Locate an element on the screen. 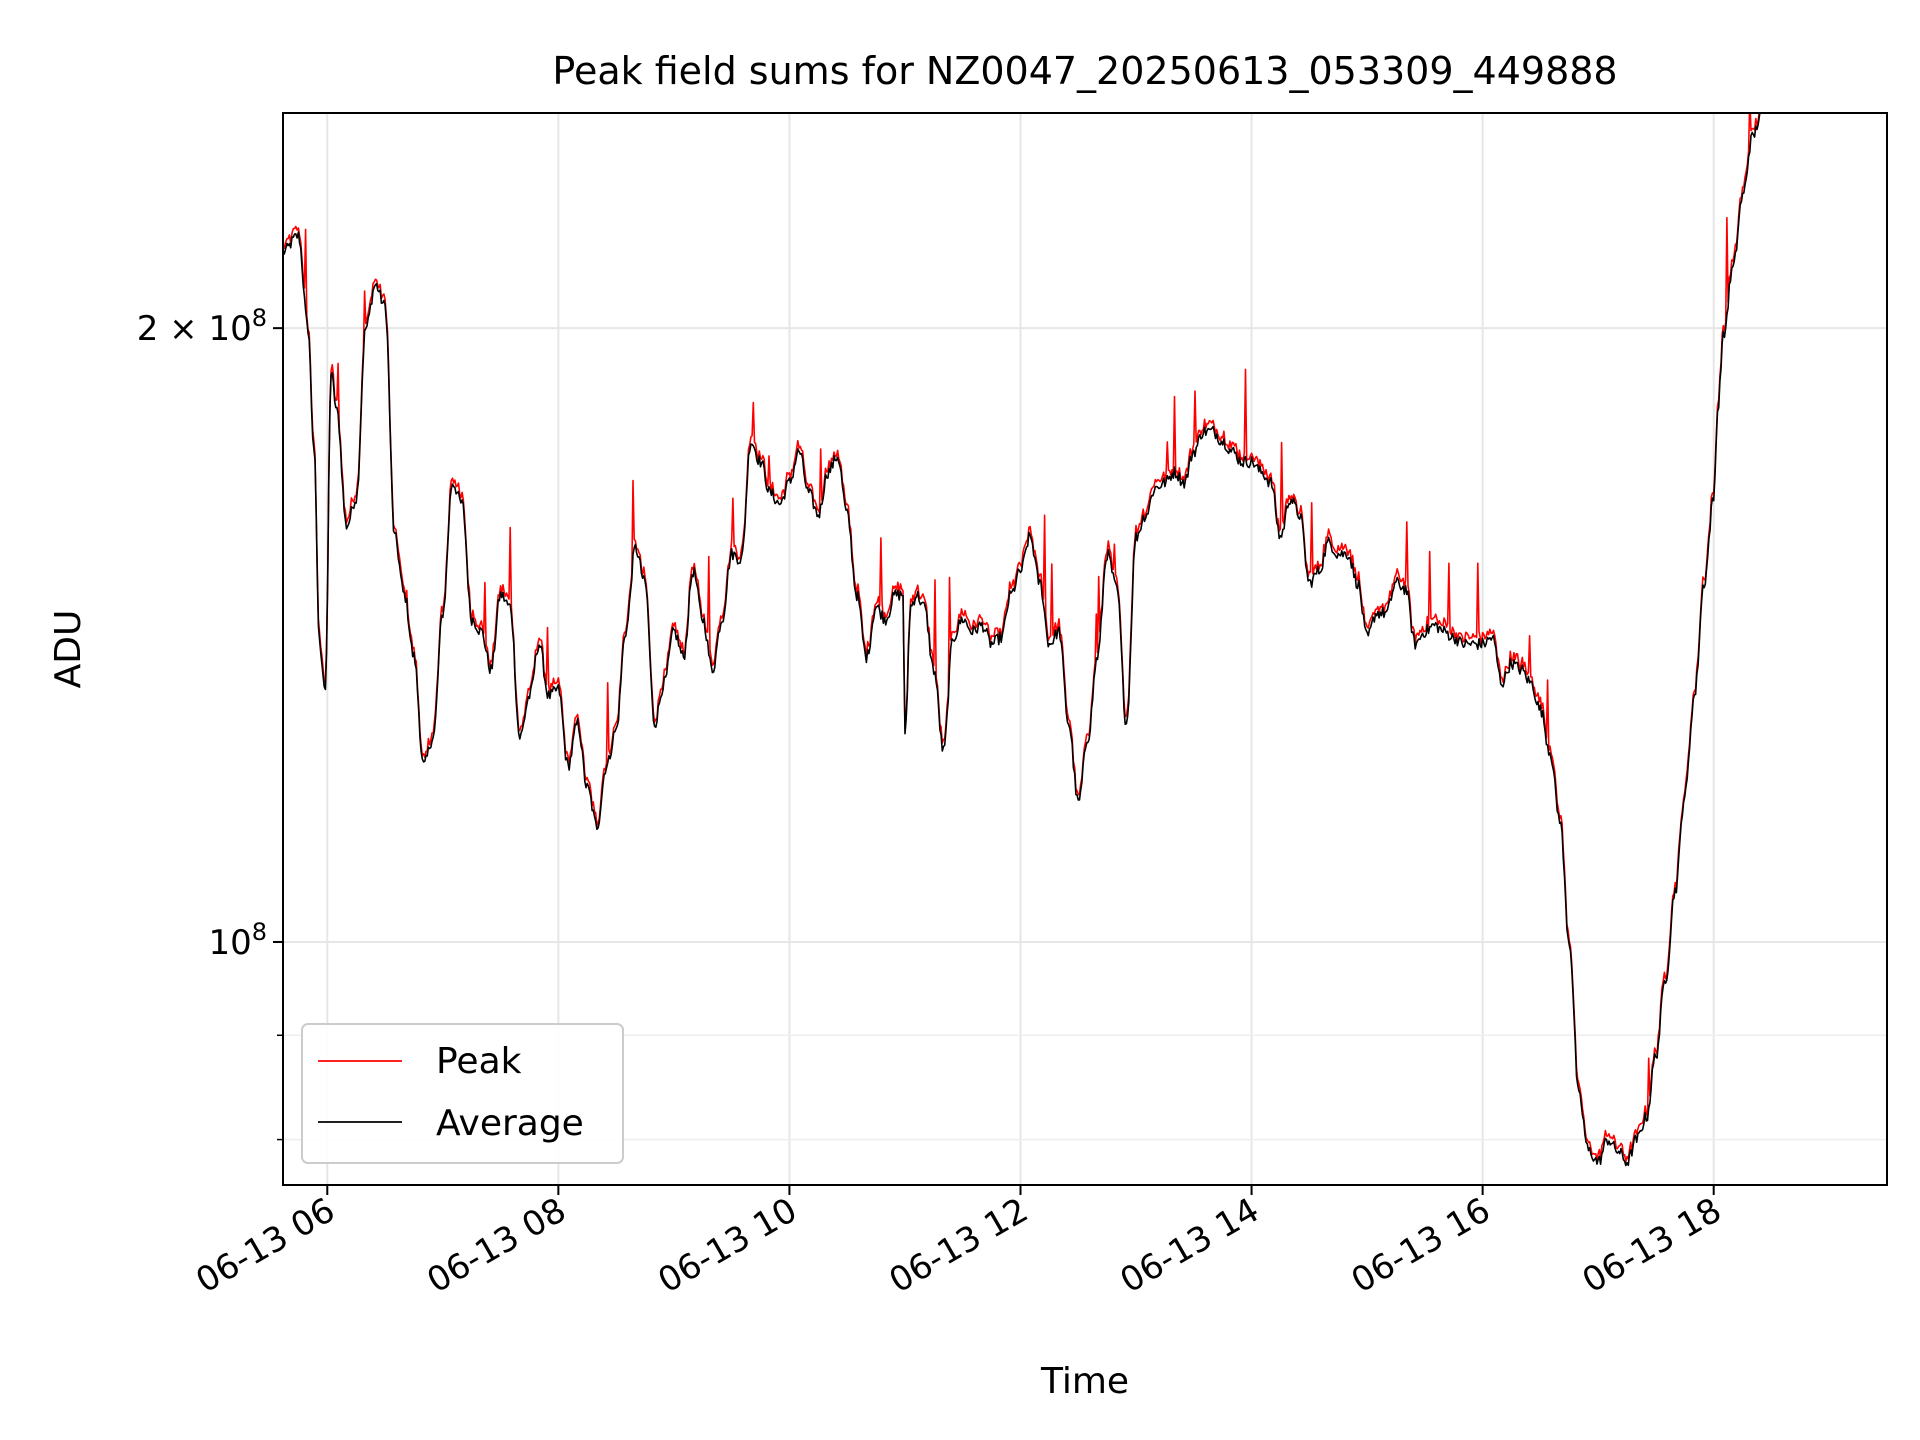  x-tick-label: 06-13 18 is located at coordinates (1652, 1245).